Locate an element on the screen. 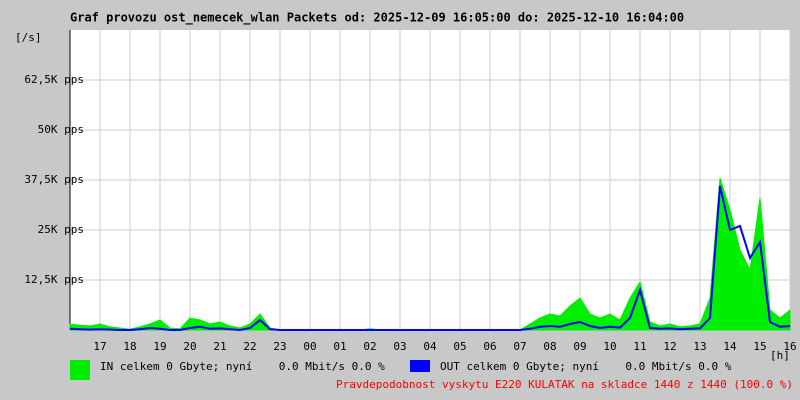 The image size is (800, 400). x-tick-label: 22 is located at coordinates (249, 346).